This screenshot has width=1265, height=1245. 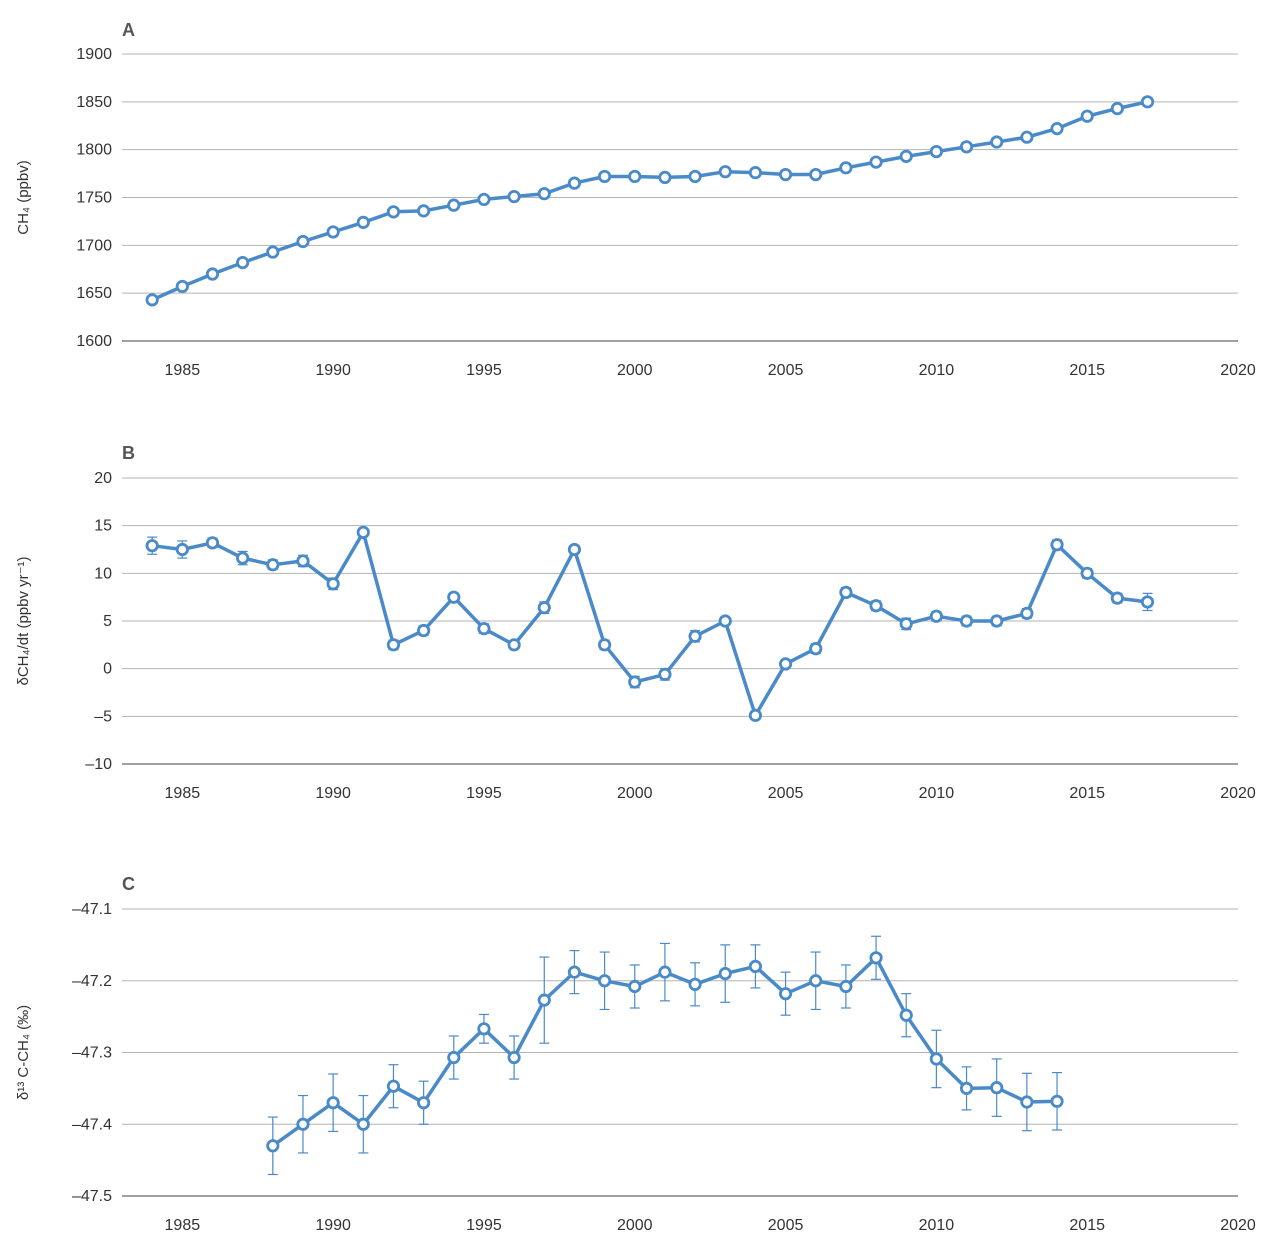 I want to click on y-tick-label: –47.2, so click(x=92, y=981).